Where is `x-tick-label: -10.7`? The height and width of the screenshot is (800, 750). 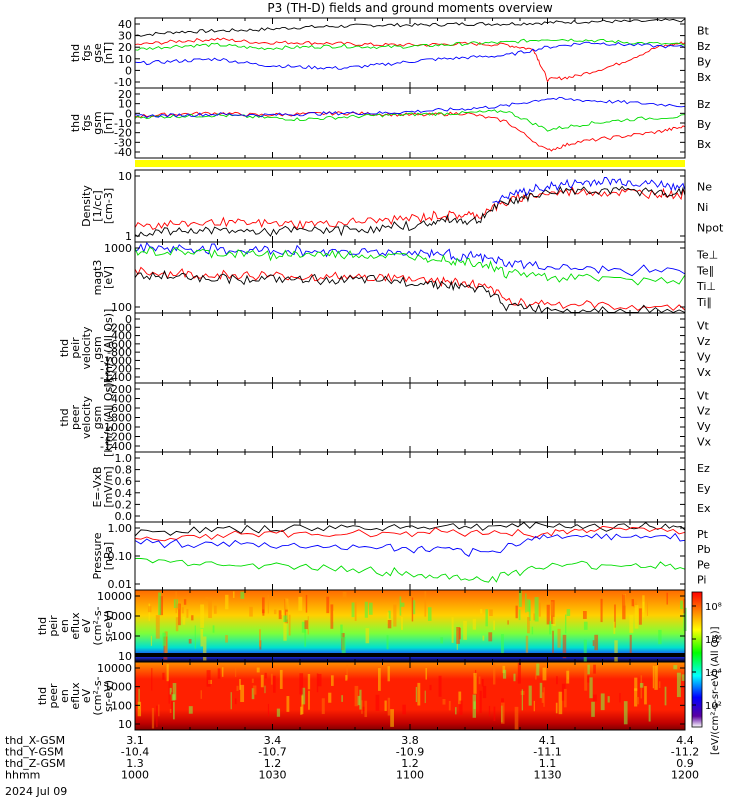 x-tick-label: -10.7 is located at coordinates (272, 752).